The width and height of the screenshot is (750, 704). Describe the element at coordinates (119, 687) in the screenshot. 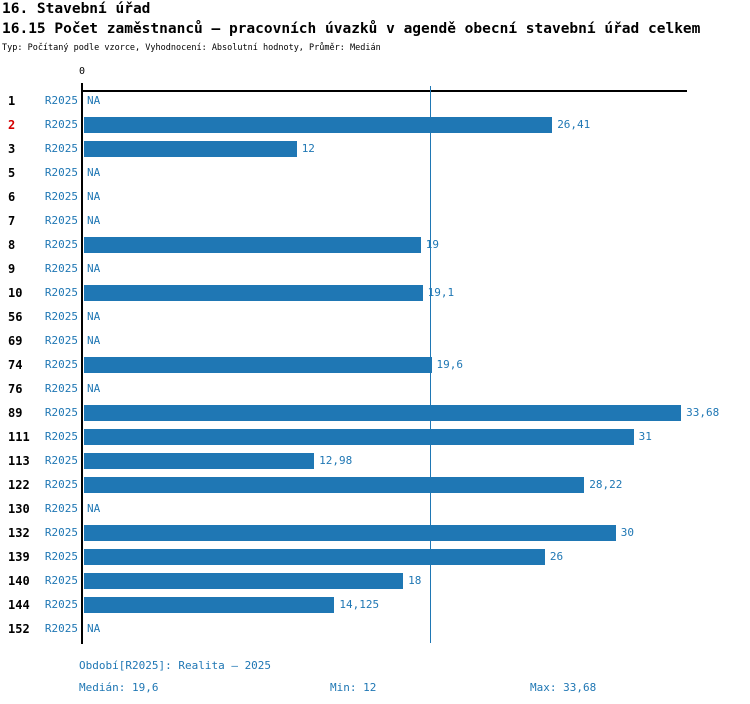

I see `footer-median: Medián: 19,6` at that location.